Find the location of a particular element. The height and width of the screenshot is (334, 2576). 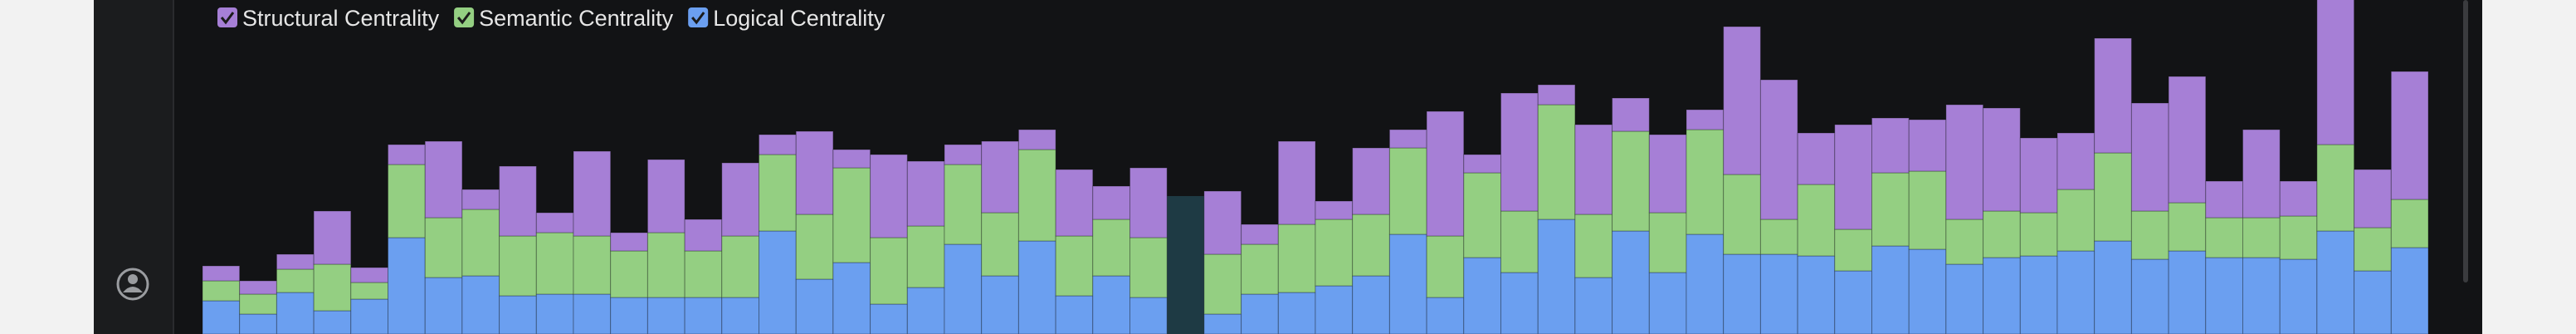

hover-highlight is located at coordinates (1186, 265).